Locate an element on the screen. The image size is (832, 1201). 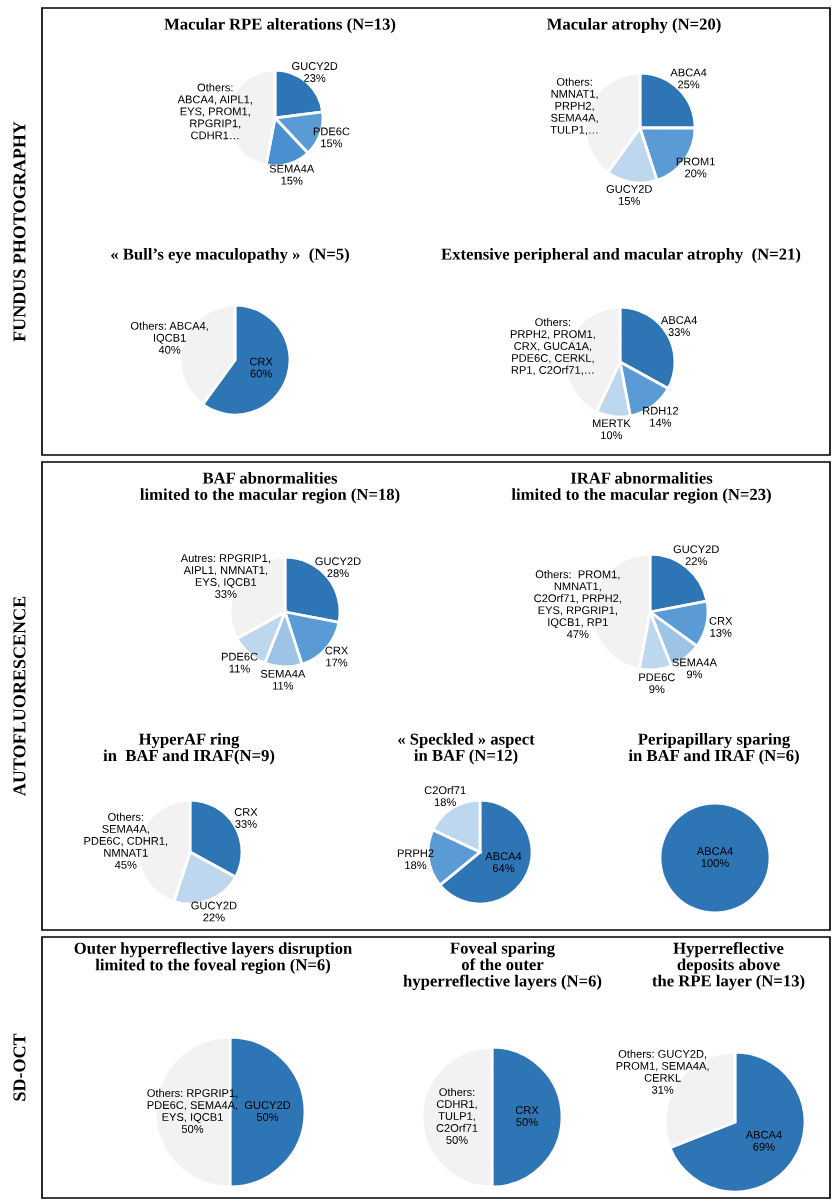
data-label: 64% is located at coordinates (503, 868).